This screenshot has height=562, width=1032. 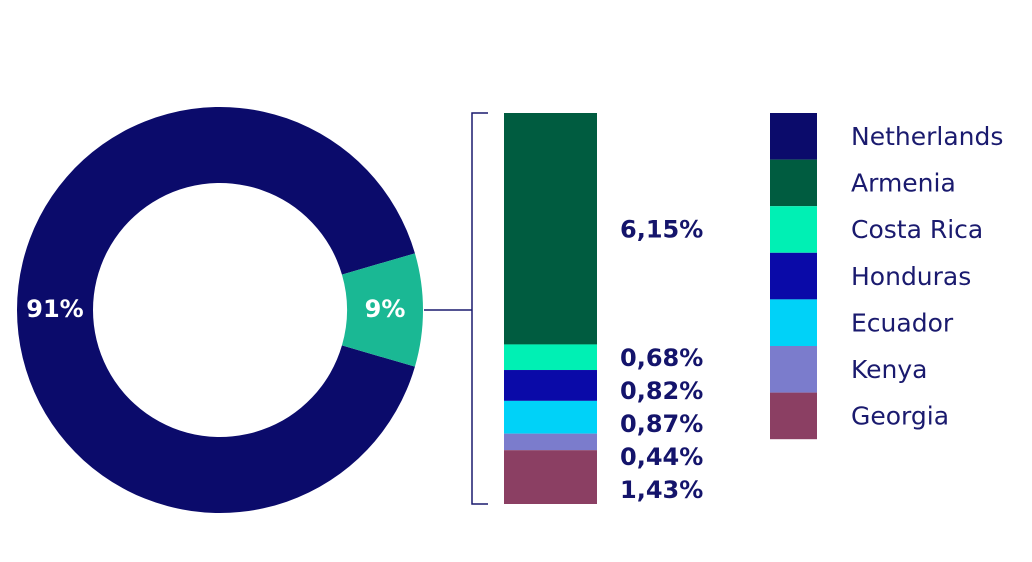 I want to click on legend-label: Honduras, so click(x=911, y=276).